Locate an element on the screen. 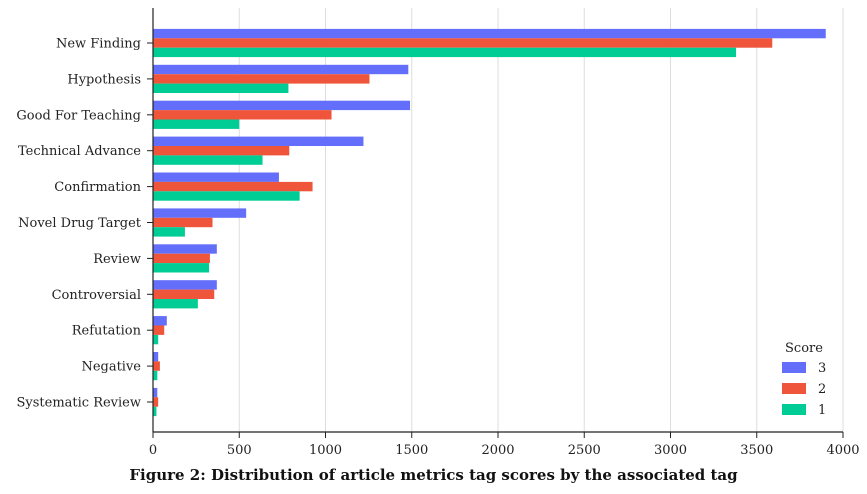 This screenshot has height=494, width=867. x-tick-label: 500 is located at coordinates (239, 450).